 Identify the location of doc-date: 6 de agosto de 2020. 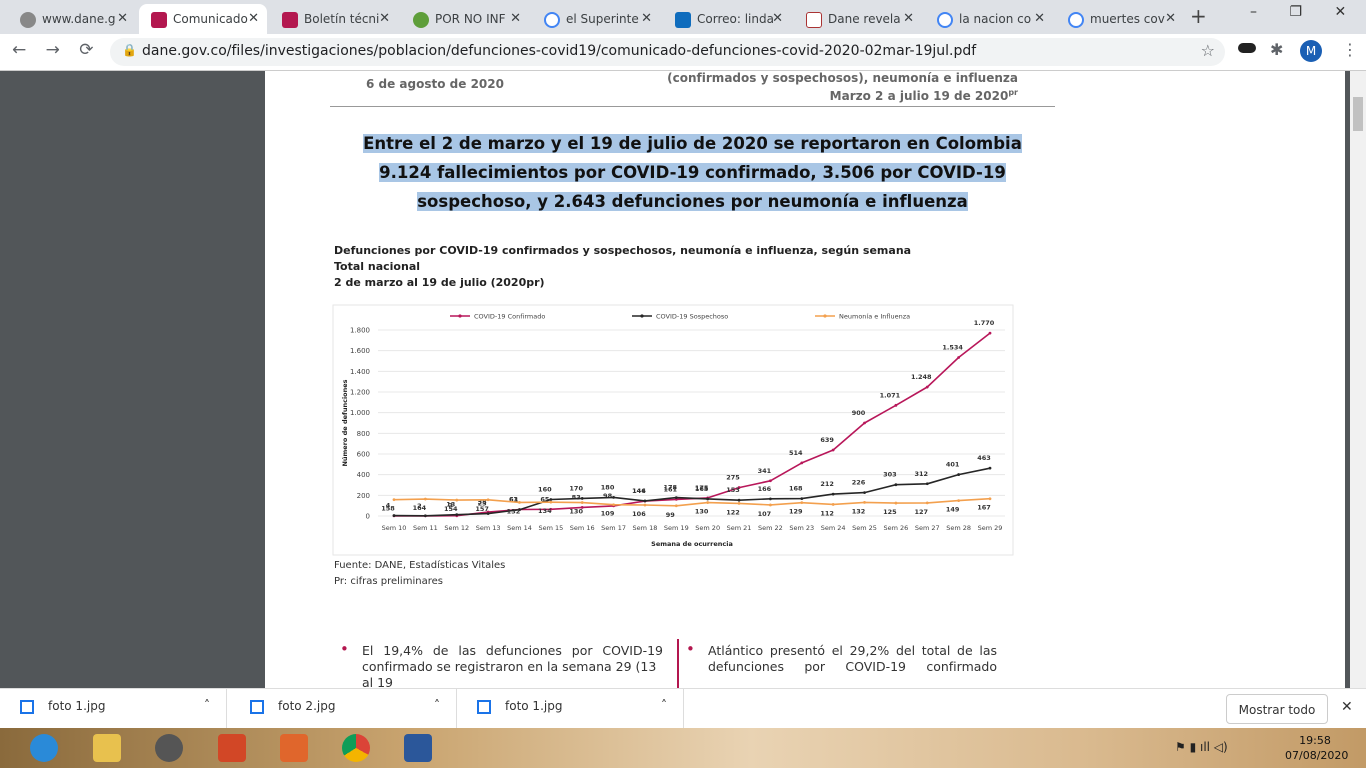
(435, 84).